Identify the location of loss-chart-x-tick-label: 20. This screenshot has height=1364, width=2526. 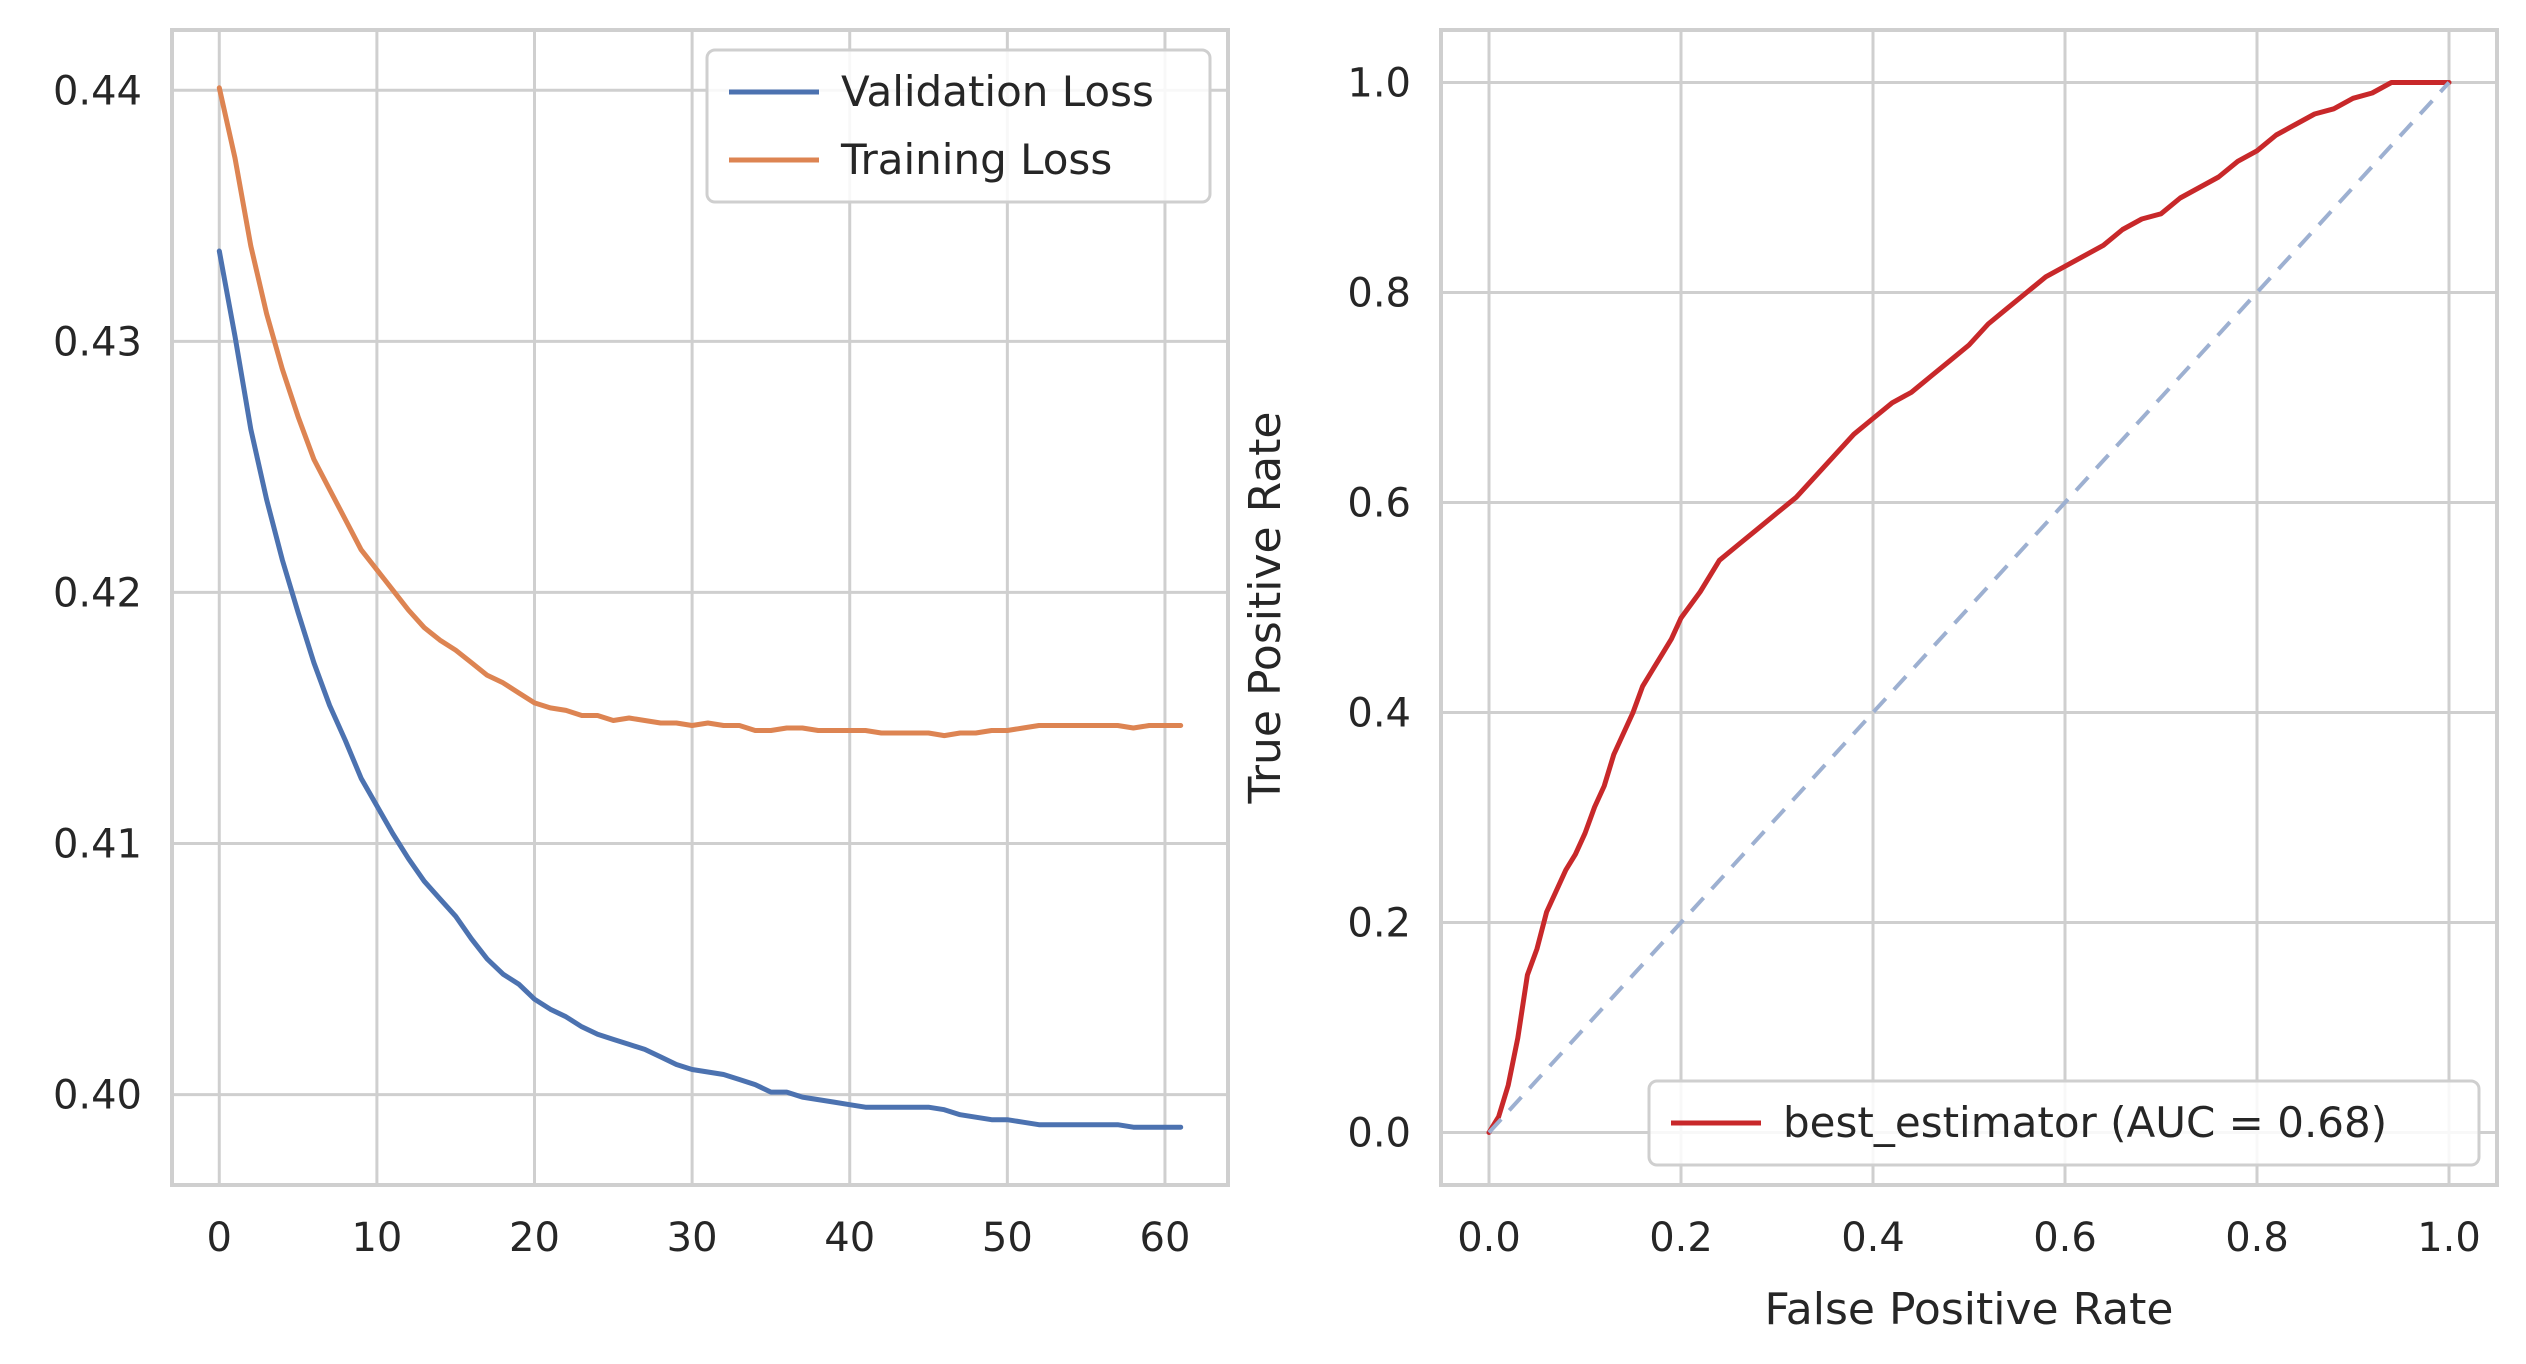
(534, 1238).